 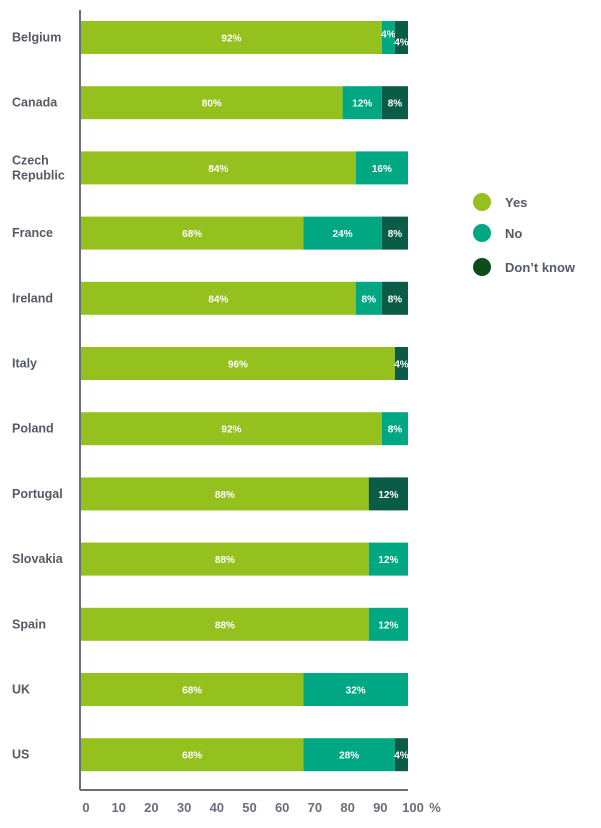 What do you see at coordinates (85, 807) in the screenshot?
I see `x-tick-label: 0` at bounding box center [85, 807].